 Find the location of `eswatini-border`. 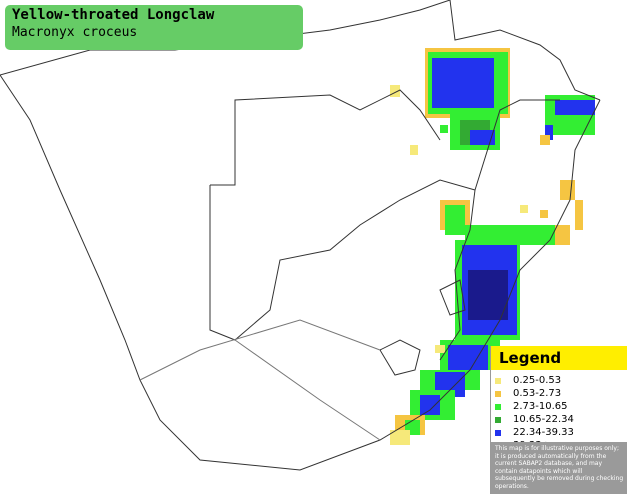

eswatini-border is located at coordinates (452, 297).